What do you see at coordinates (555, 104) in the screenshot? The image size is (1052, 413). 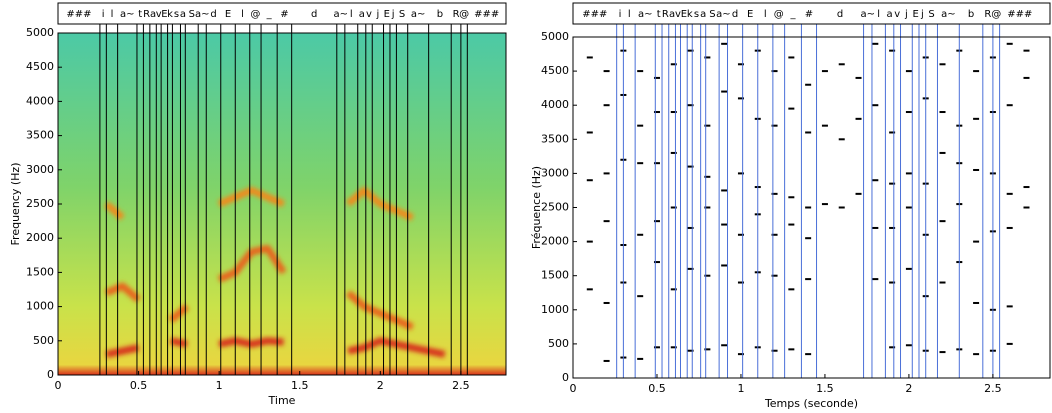 I see `y-tick-label: 4000` at bounding box center [555, 104].